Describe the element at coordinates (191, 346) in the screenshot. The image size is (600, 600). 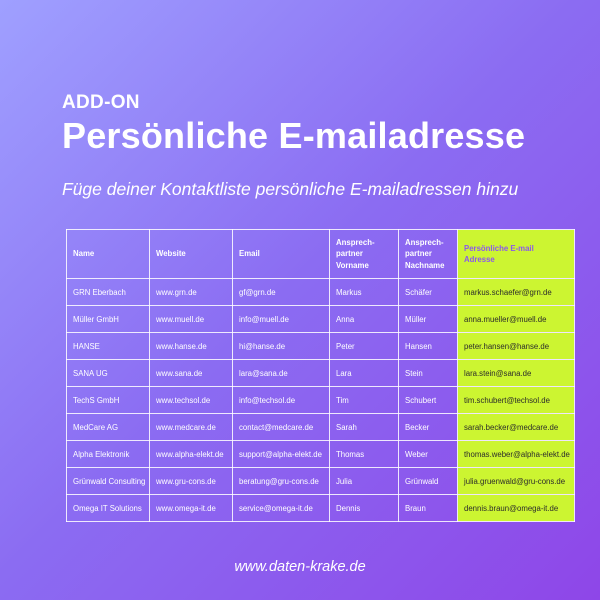
I see `cell-website: www.hanse.de` at that location.